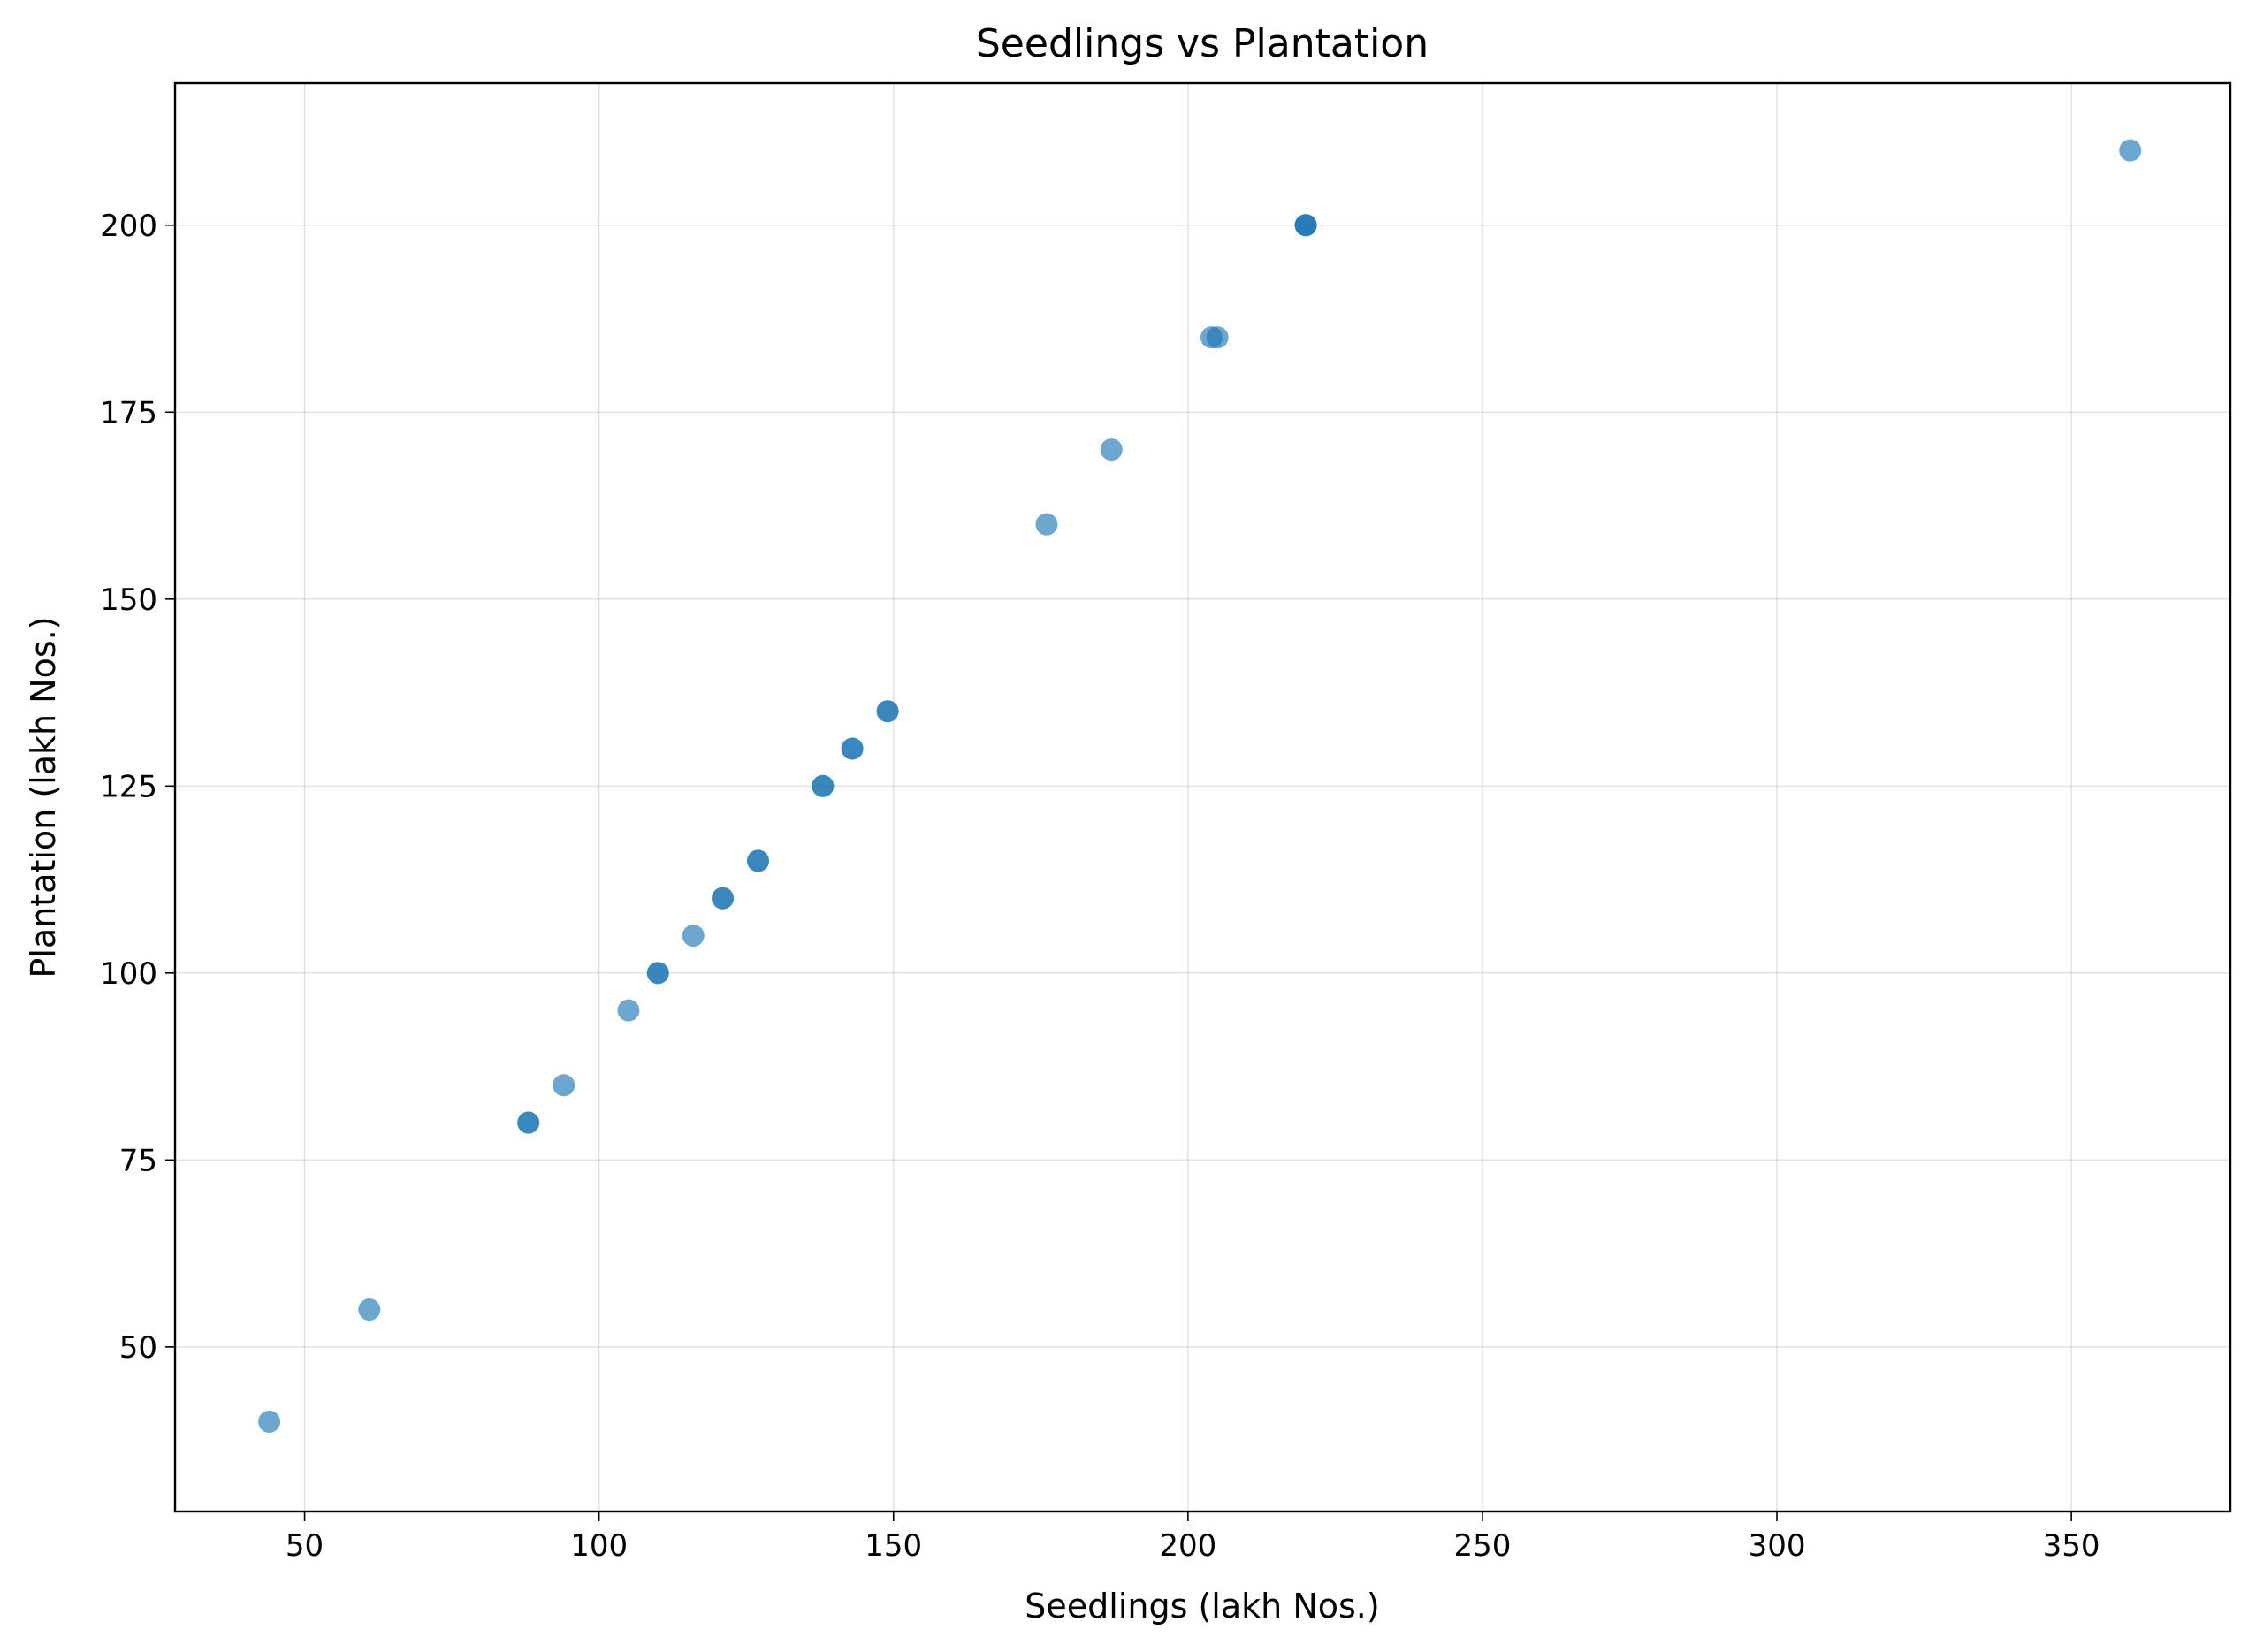  Describe the element at coordinates (128, 227) in the screenshot. I see `y-tick-label: 200` at that location.